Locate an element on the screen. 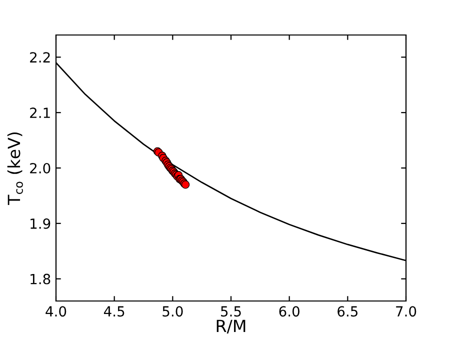  y-axis-title: T$_{co}$ (keV) is located at coordinates (15, 169).